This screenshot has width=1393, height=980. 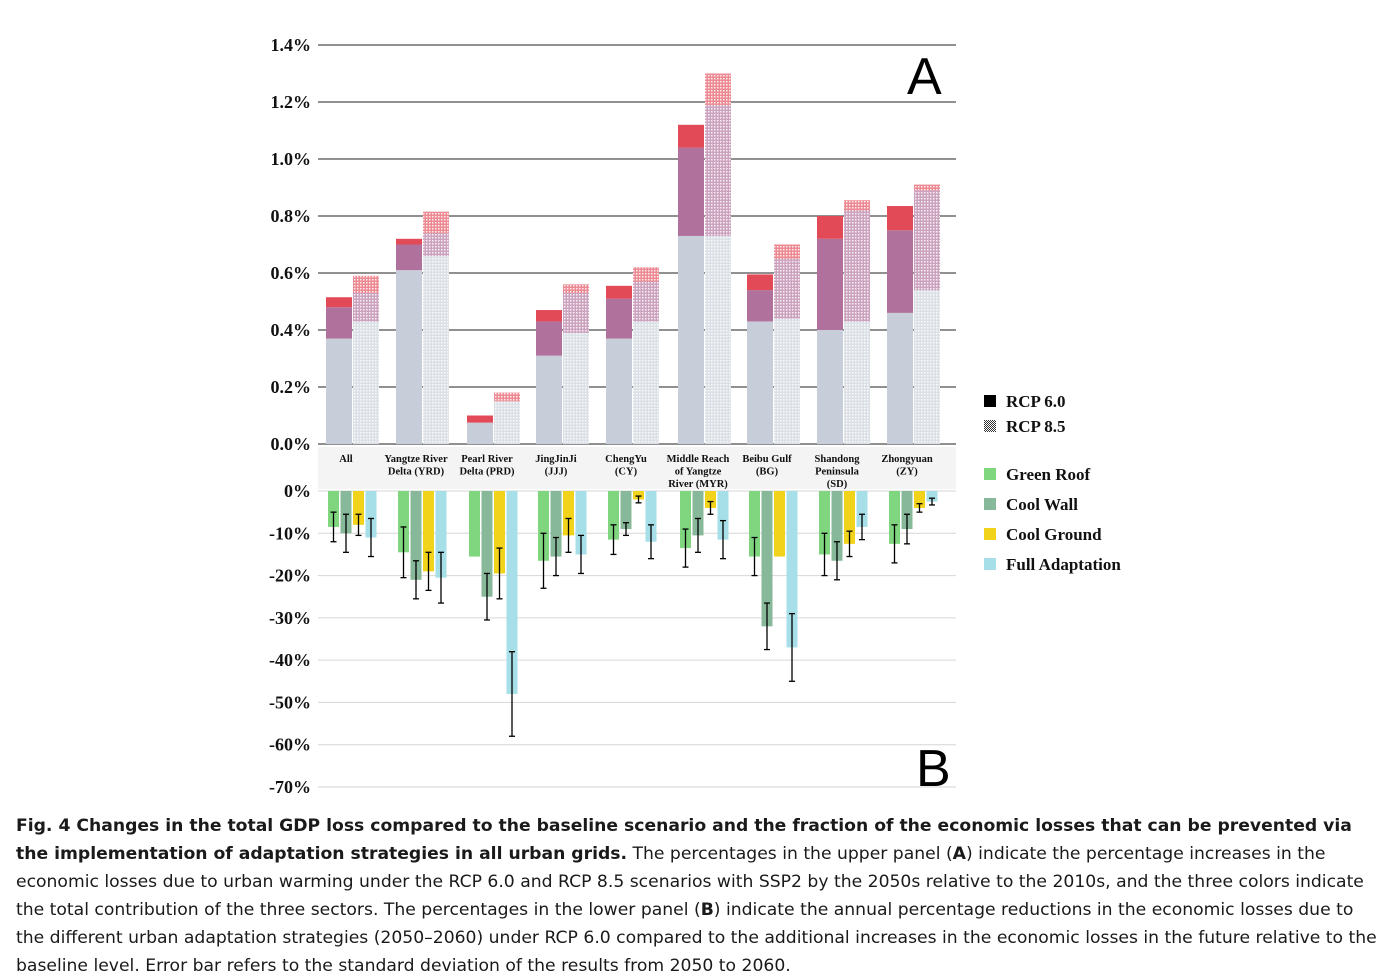 I want to click on bar-green-roof-yangtze-river, so click(x=403, y=522).